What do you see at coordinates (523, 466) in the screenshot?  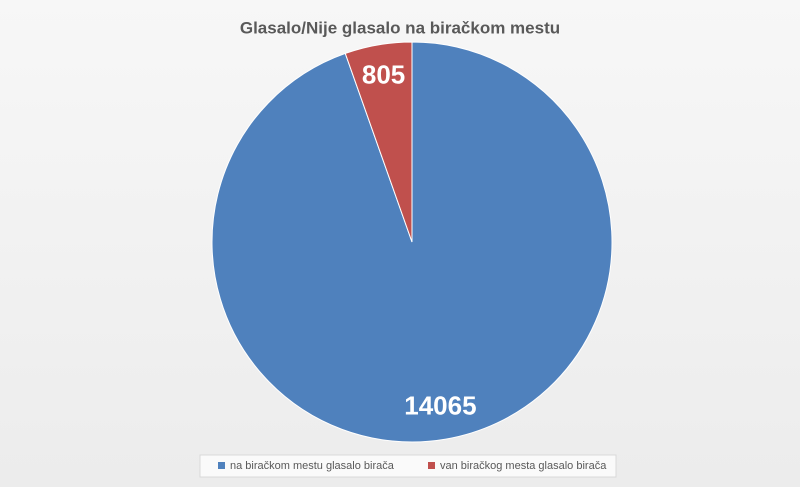 I see `legend-label: van biračkog mesta glasalo birača` at bounding box center [523, 466].